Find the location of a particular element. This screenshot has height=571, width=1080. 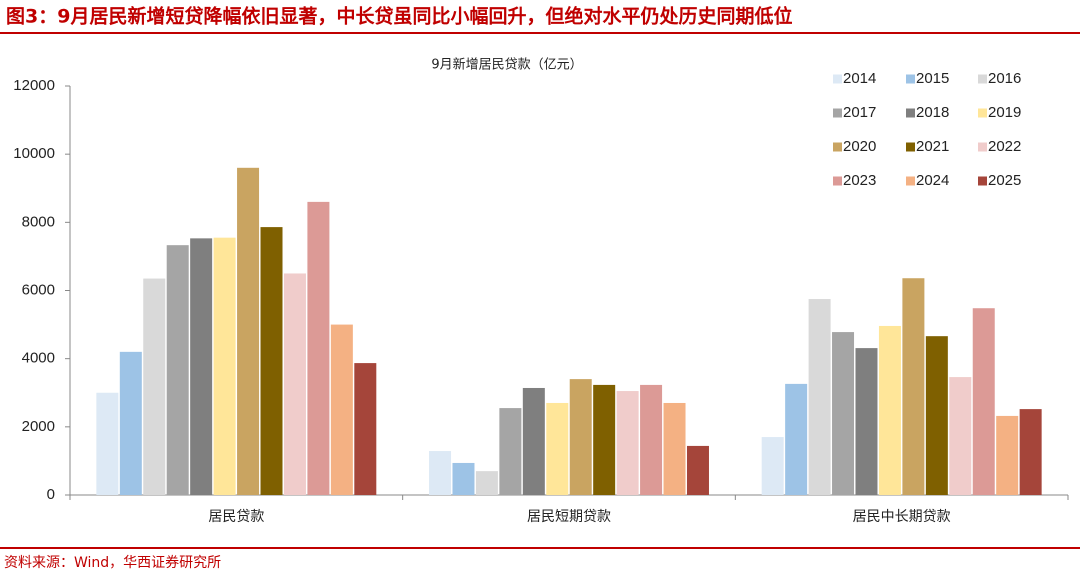

x-tick-label: 居民短期贷款 is located at coordinates (569, 517).